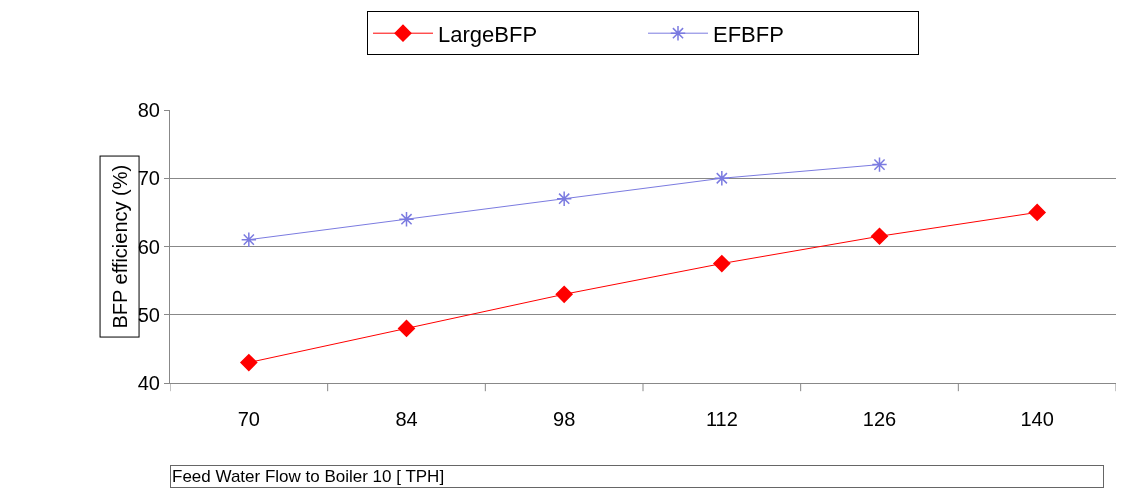 The image size is (1141, 489). Describe the element at coordinates (1037, 419) in the screenshot. I see `x-tick-label: 140` at that location.